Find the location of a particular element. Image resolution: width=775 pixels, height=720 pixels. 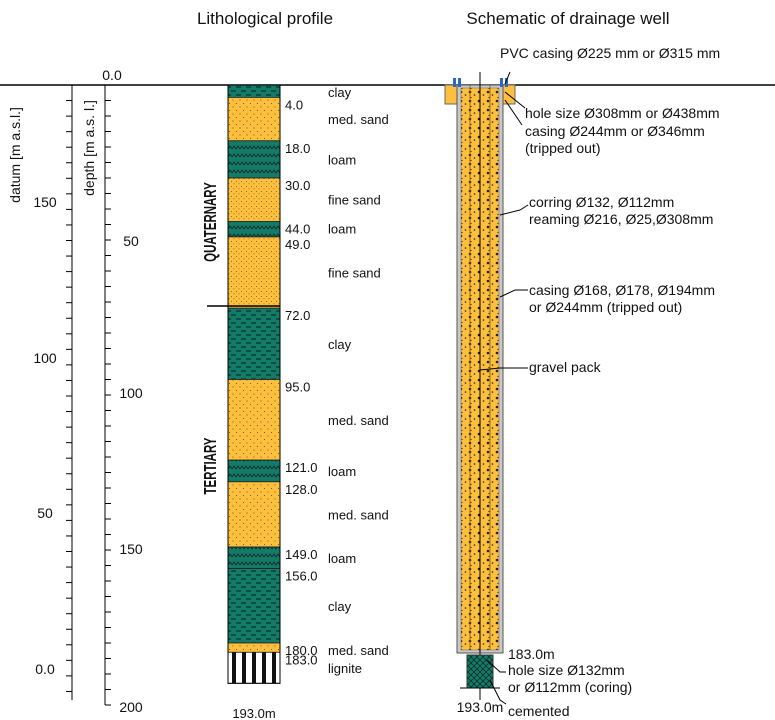

layer-top-depth: 128.0 is located at coordinates (301, 489).